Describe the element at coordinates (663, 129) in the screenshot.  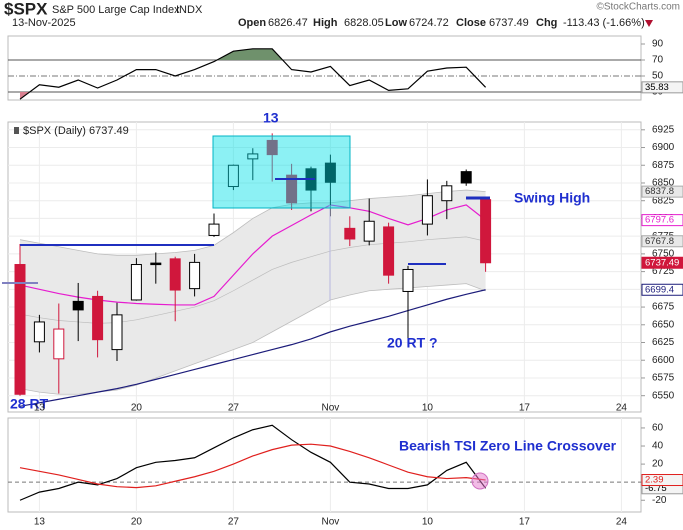
I see `y-tick-label: 6925` at that location.